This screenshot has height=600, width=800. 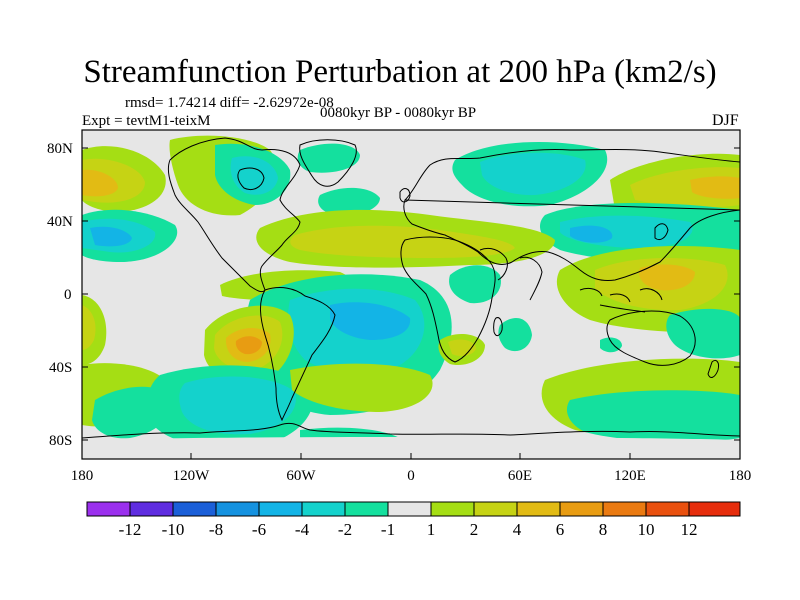 What do you see at coordinates (431, 529) in the screenshot?
I see `colorbar-label-8: 1` at bounding box center [431, 529].